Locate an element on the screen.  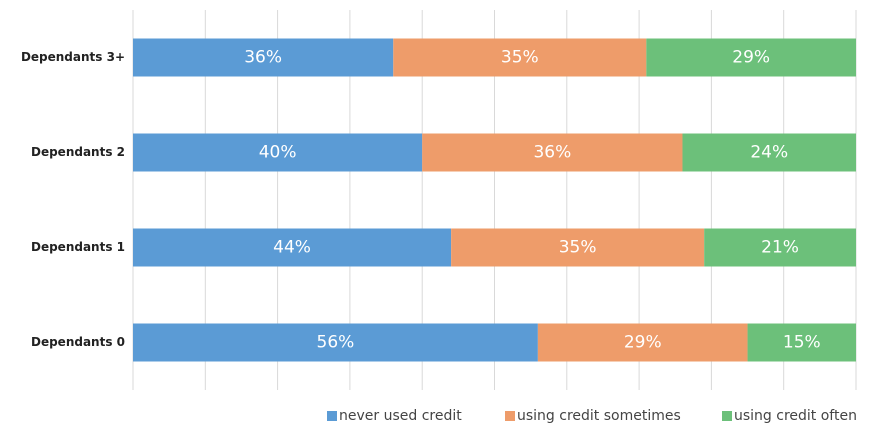
category-label: Dependants 0 is located at coordinates (78, 342).